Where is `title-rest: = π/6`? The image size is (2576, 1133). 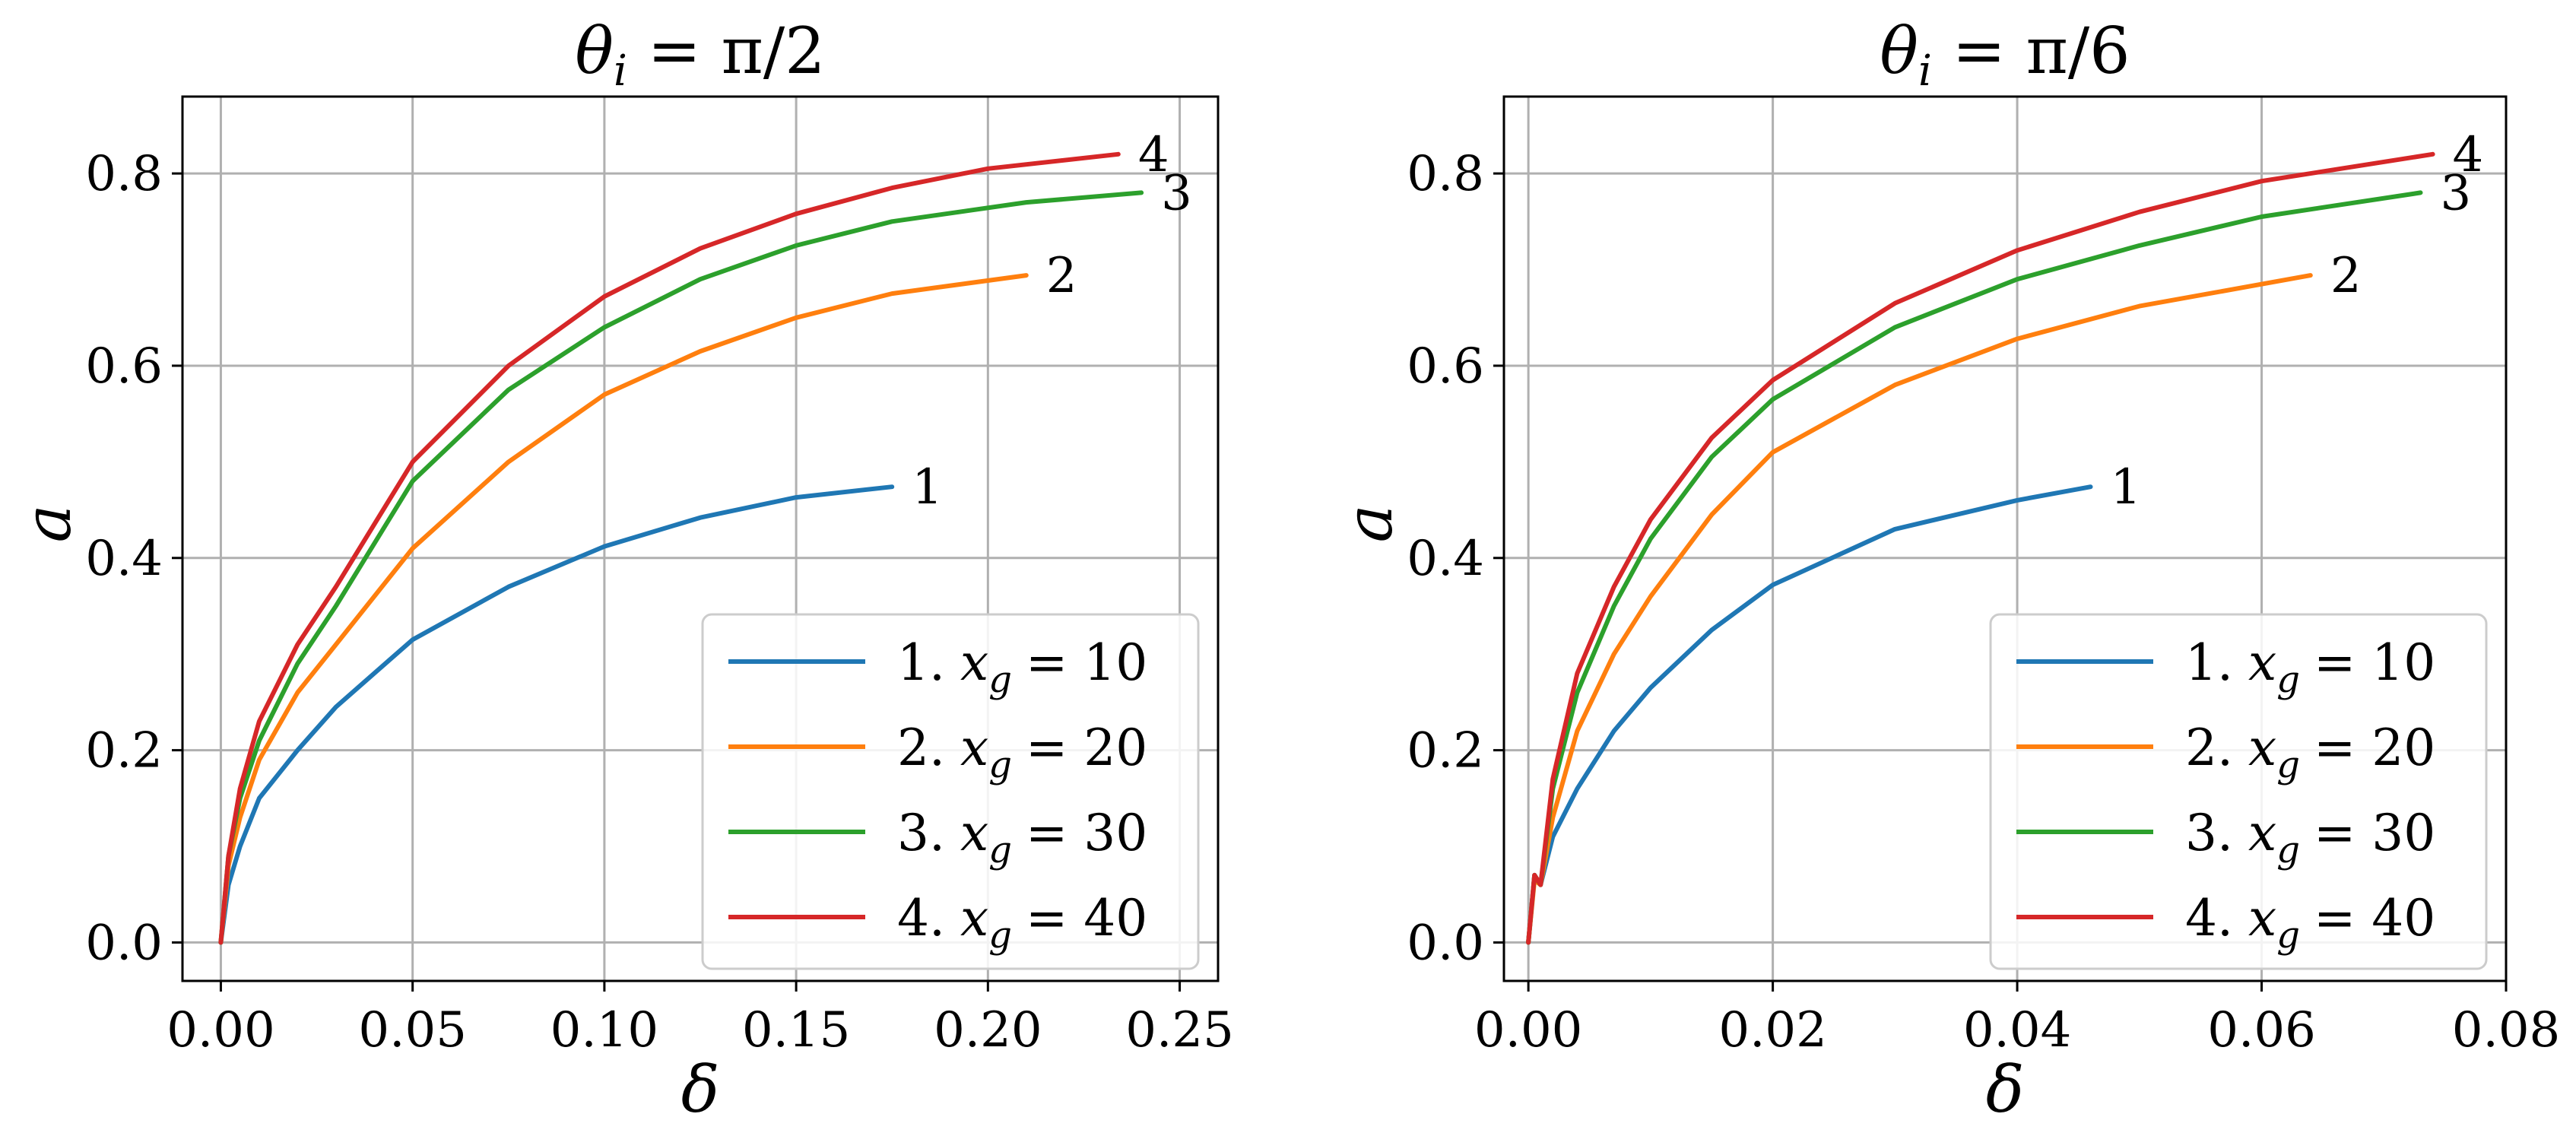
title-rest: = π/6 is located at coordinates (2031, 51).